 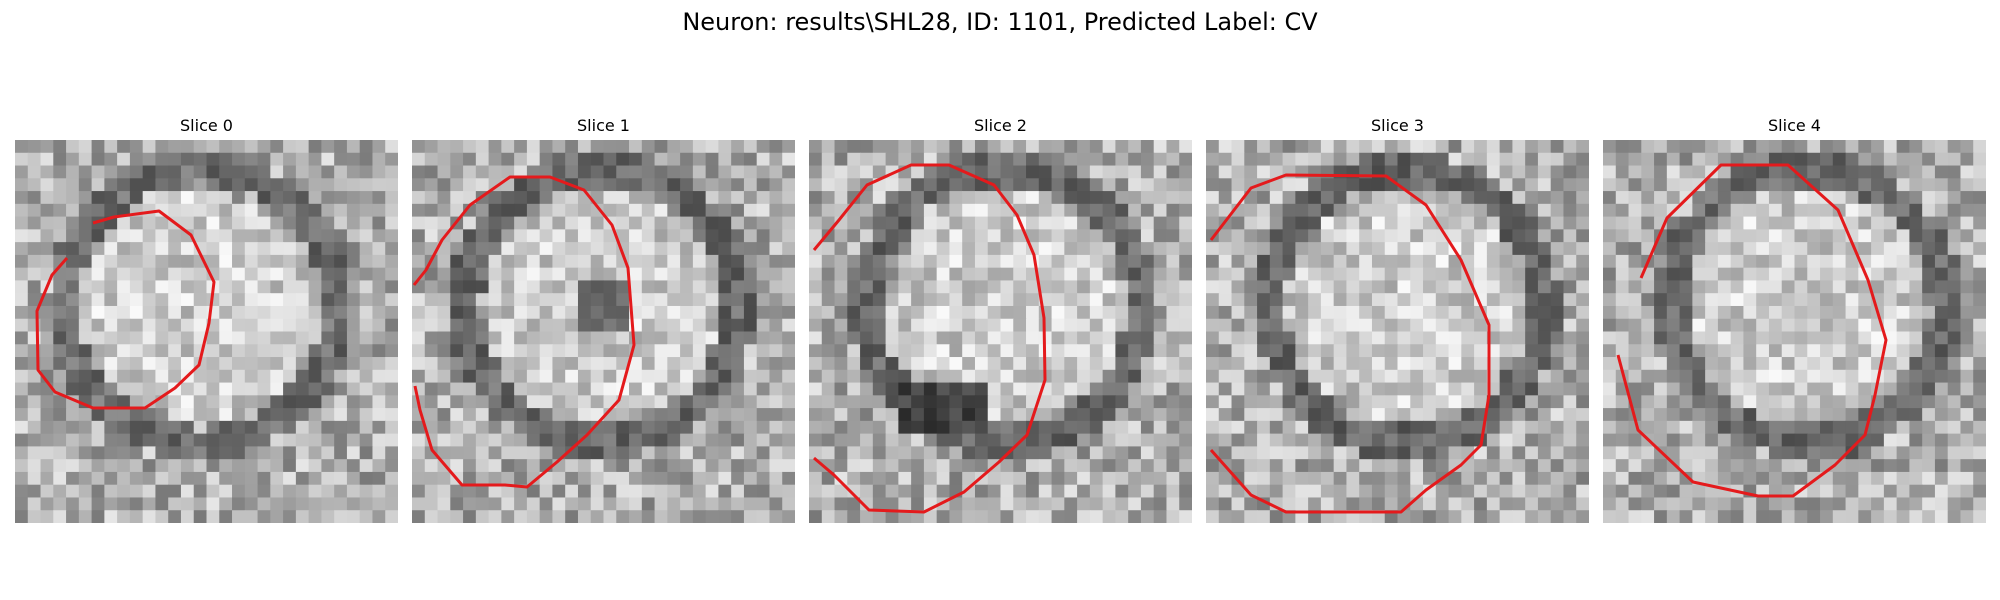 What do you see at coordinates (206, 125) in the screenshot?
I see `slice-title-0: Slice 0` at bounding box center [206, 125].